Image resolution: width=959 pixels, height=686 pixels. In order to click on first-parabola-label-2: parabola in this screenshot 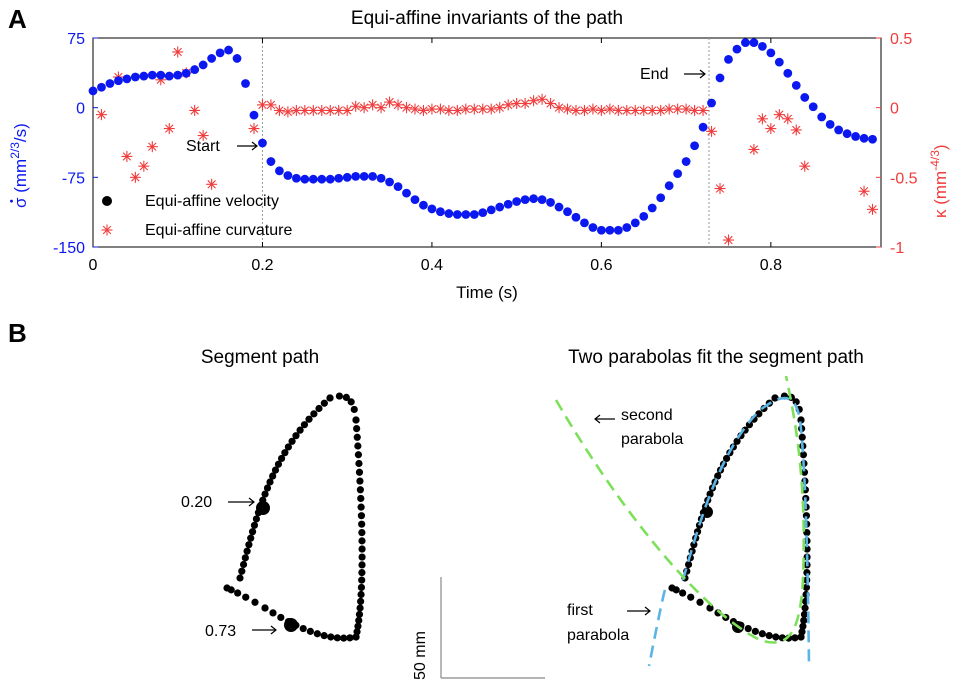, I will do `click(598, 635)`.